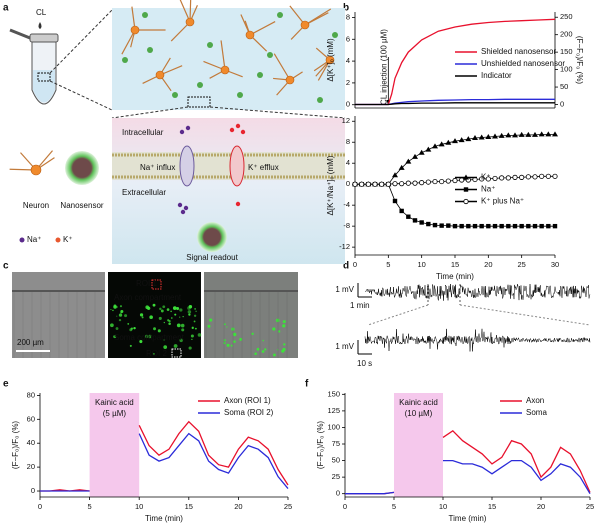 This screenshot has width=600, height=529. Describe the element at coordinates (68, 239) in the screenshot. I see `legend-k: K⁺` at that location.